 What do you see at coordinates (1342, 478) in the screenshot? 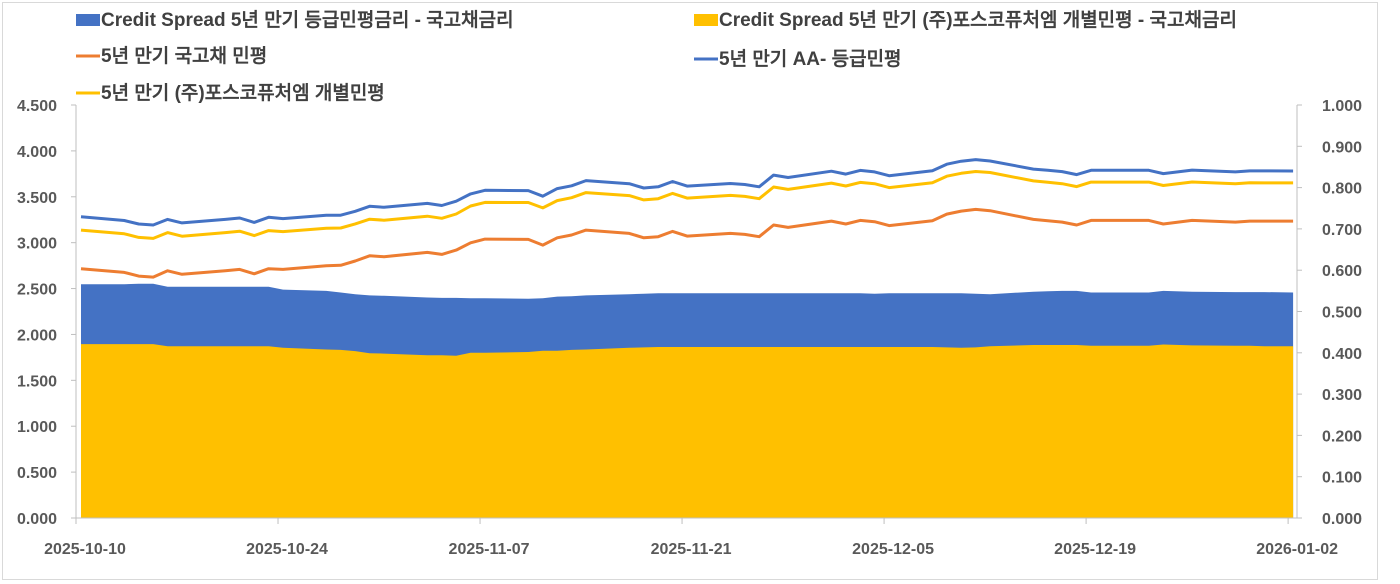
I see `right-tick-label: 0.100` at bounding box center [1342, 478].